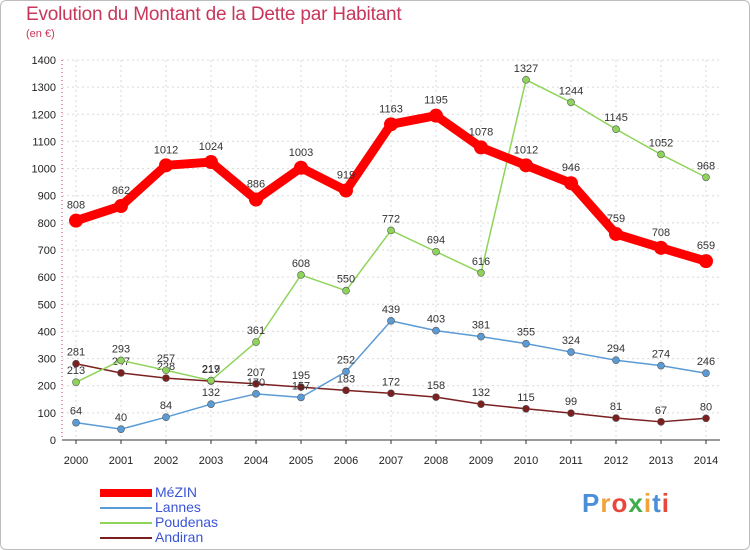 The image size is (750, 550). Describe the element at coordinates (126, 538) in the screenshot. I see `legend-swatch-andiran` at that location.